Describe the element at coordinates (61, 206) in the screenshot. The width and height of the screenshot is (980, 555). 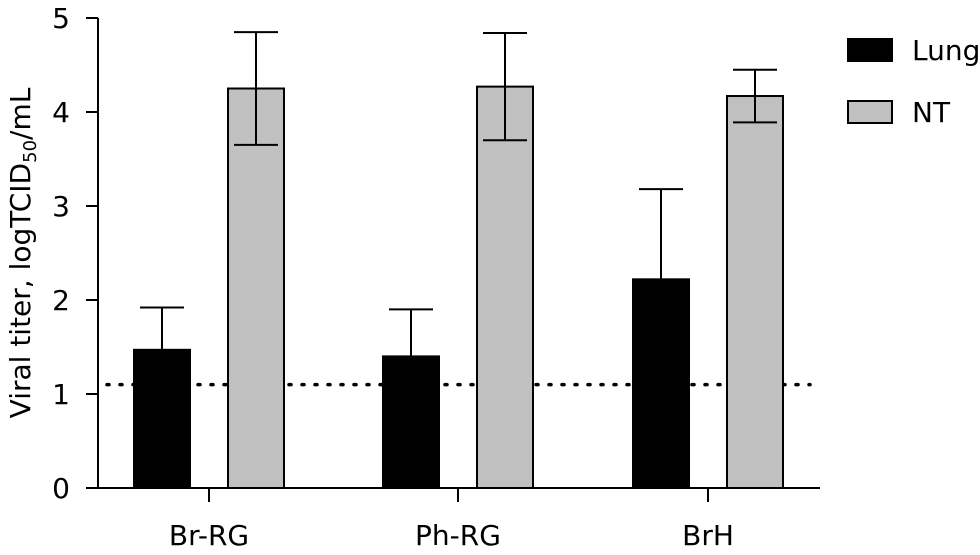
I see `y-tick-label: 3` at that location.